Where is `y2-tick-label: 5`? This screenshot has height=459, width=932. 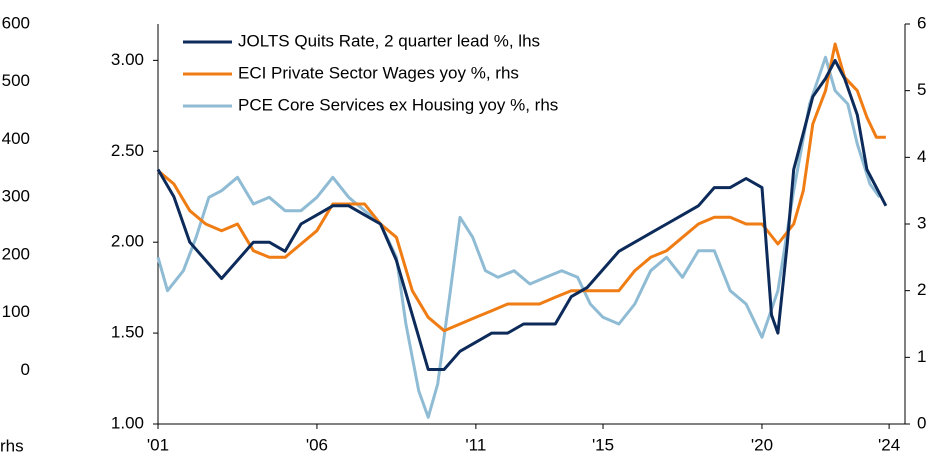 y2-tick-label: 5 is located at coordinates (921, 89).